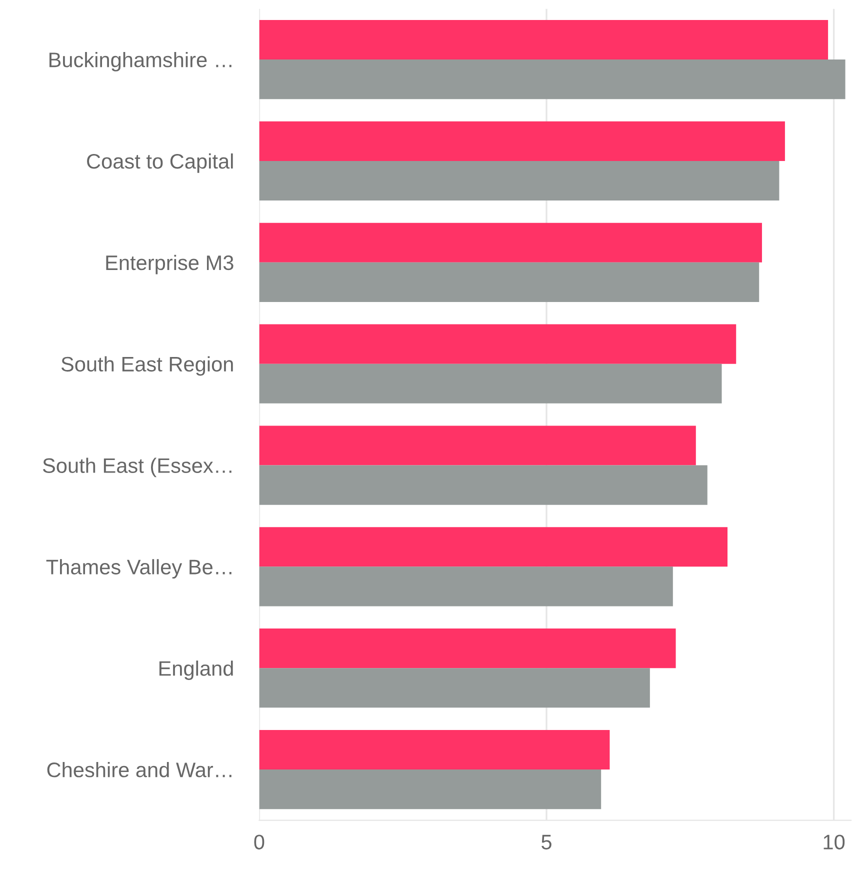 The image size is (864, 882). What do you see at coordinates (196, 670) in the screenshot?
I see `y-tick-label: England` at bounding box center [196, 670].